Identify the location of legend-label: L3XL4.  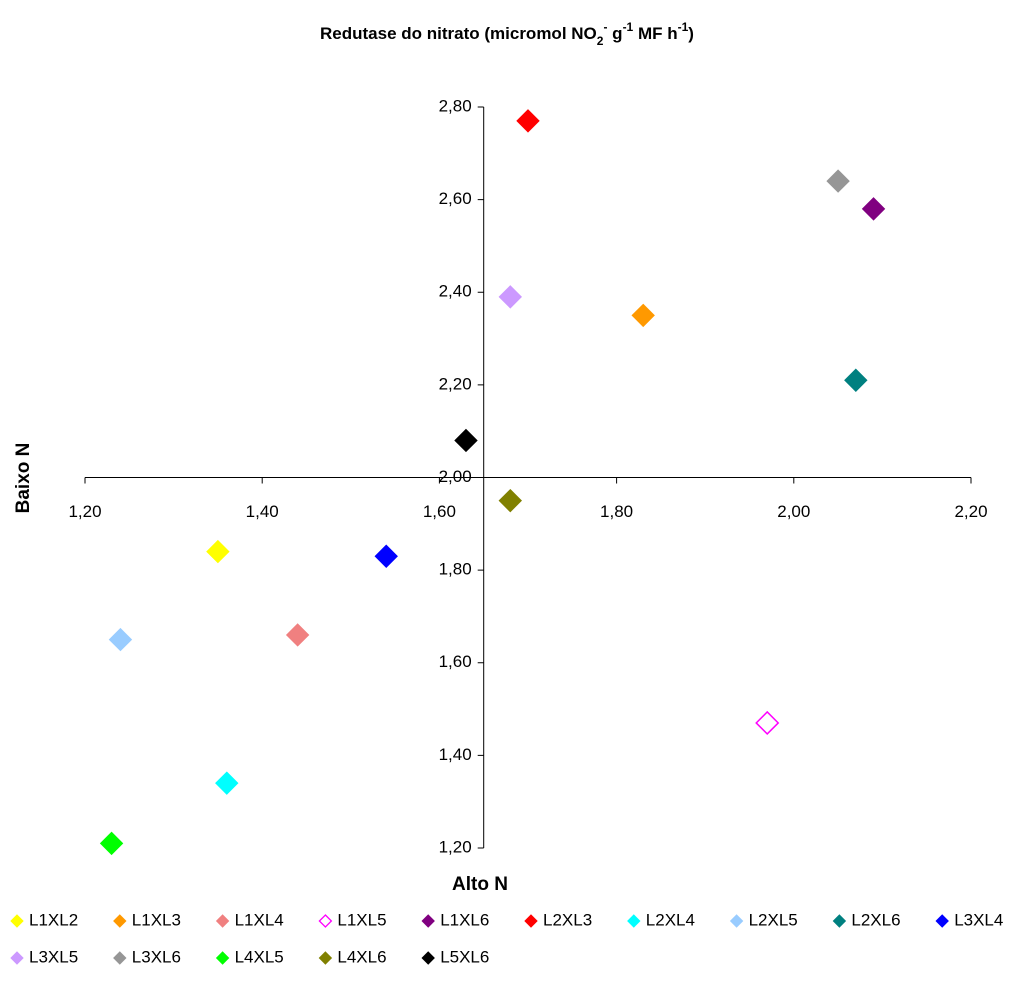
(978, 919).